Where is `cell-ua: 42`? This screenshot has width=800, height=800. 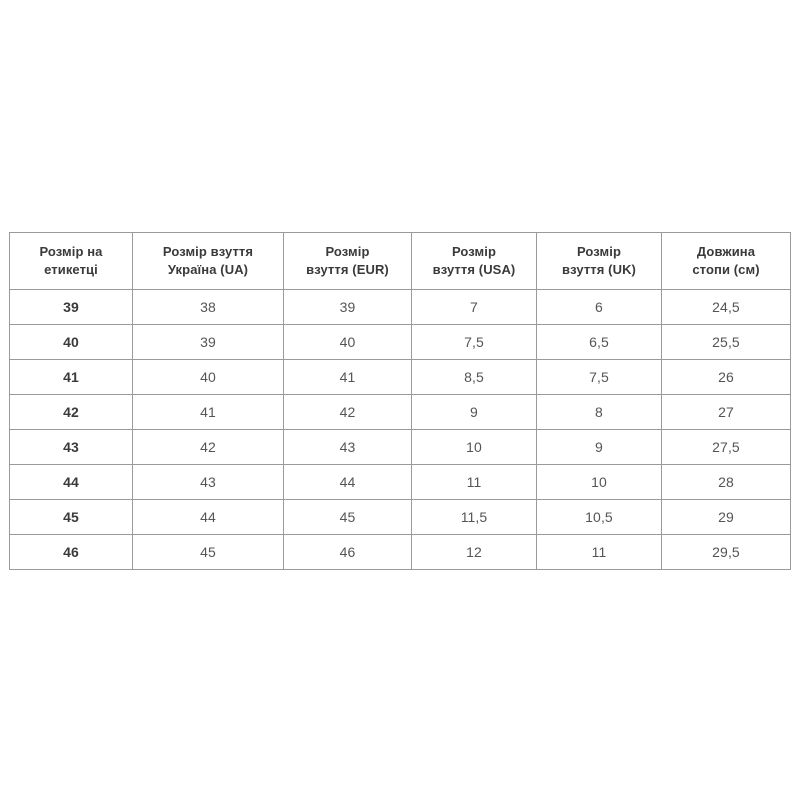 cell-ua: 42 is located at coordinates (208, 447).